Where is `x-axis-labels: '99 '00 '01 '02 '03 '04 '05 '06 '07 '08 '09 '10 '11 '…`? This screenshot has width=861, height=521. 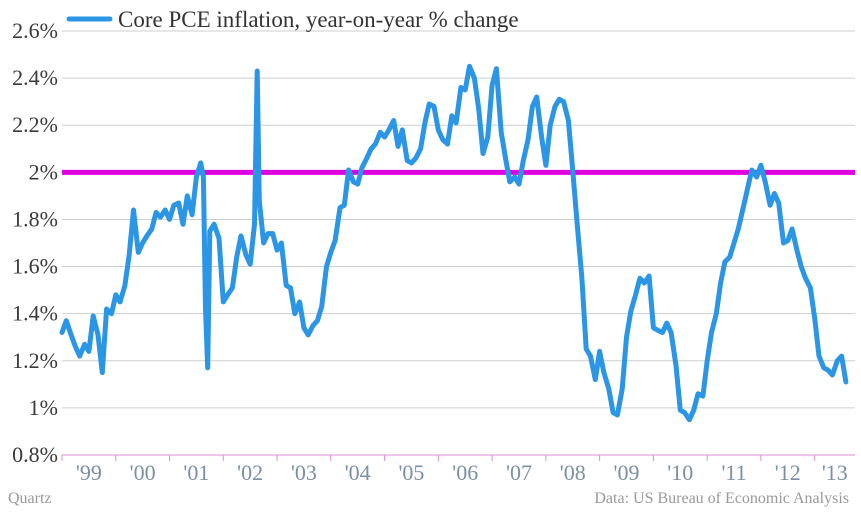
x-axis-labels: '99 '00 '01 '02 '03 '04 '05 '06 '07 '08 '09 '10 '11 '… is located at coordinates (462, 472).